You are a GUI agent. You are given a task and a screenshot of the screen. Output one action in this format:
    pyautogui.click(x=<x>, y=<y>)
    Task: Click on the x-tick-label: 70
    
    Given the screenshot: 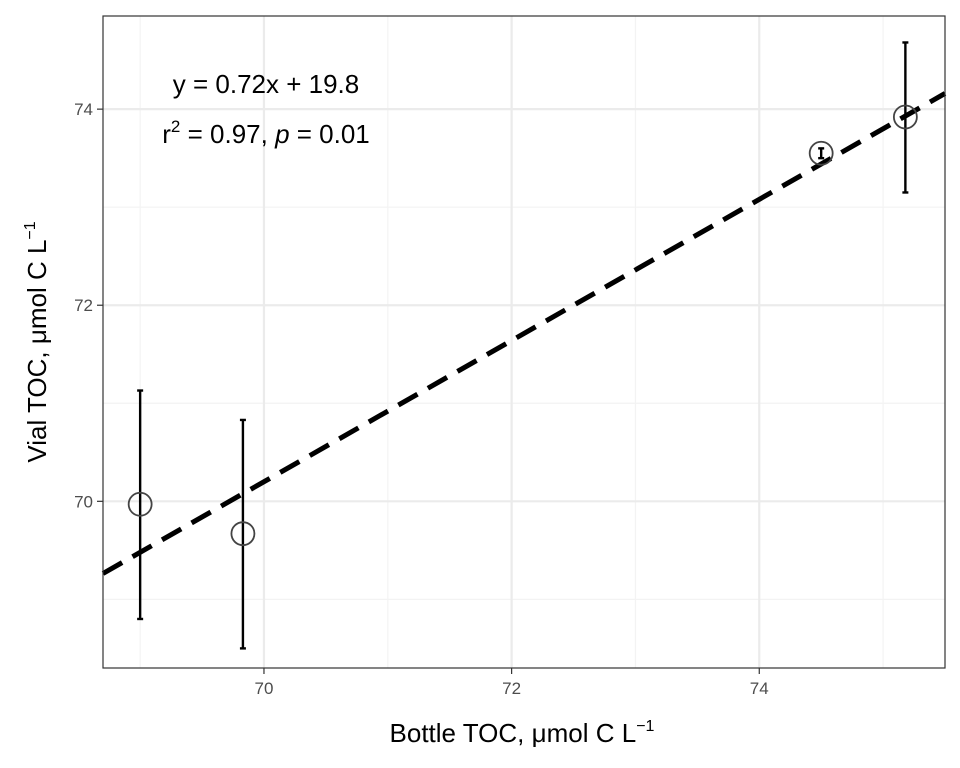 What is the action you would take?
    pyautogui.click(x=264, y=688)
    